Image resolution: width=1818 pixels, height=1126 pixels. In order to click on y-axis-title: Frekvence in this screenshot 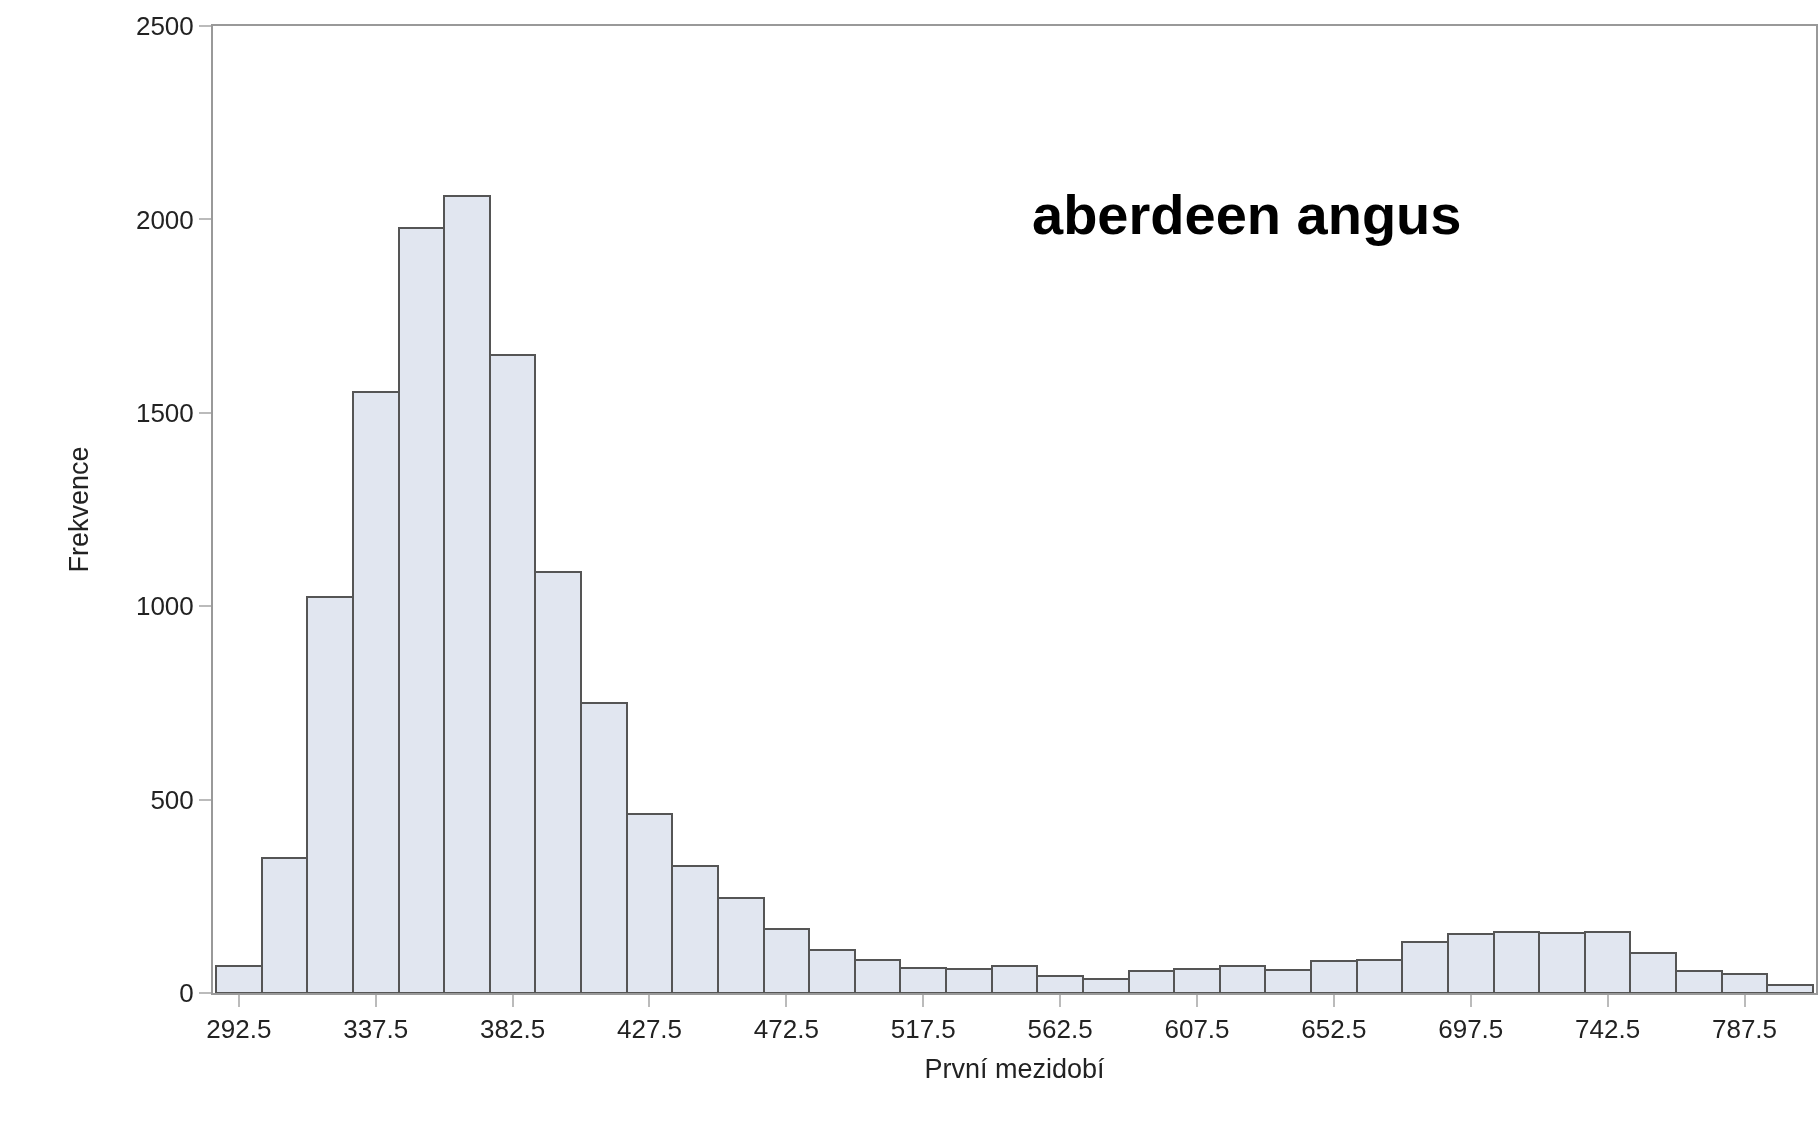, I will do `click(78, 509)`.